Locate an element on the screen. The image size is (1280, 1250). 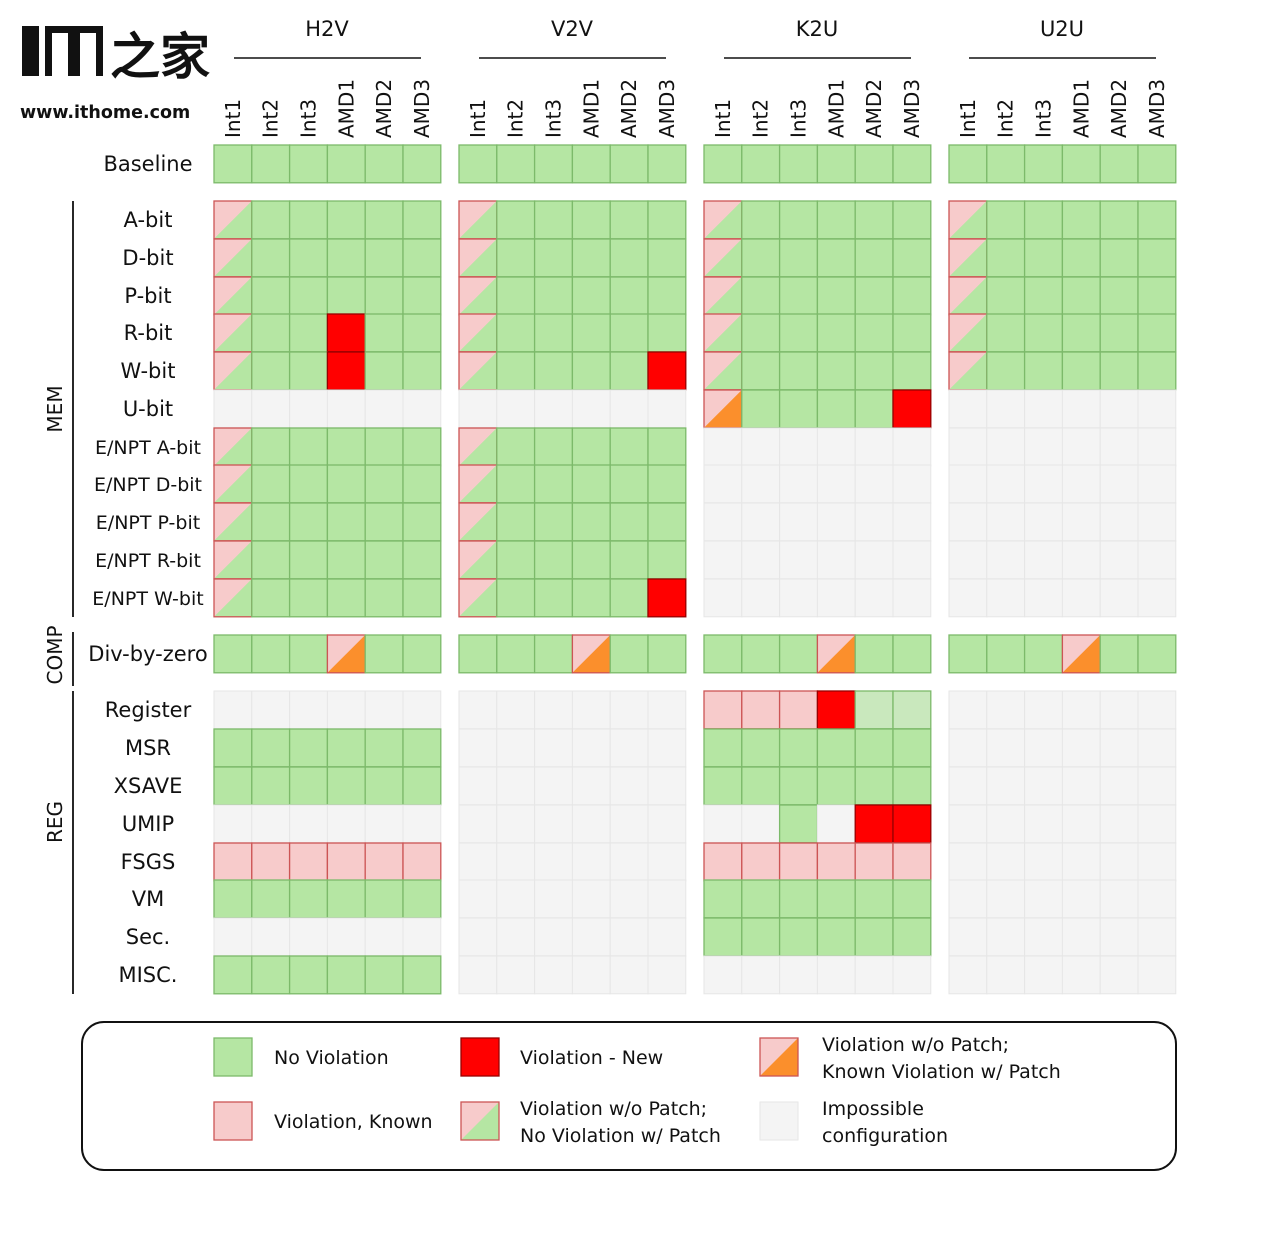
legend-label: Known Violation w/ Patch is located at coordinates (941, 1072).